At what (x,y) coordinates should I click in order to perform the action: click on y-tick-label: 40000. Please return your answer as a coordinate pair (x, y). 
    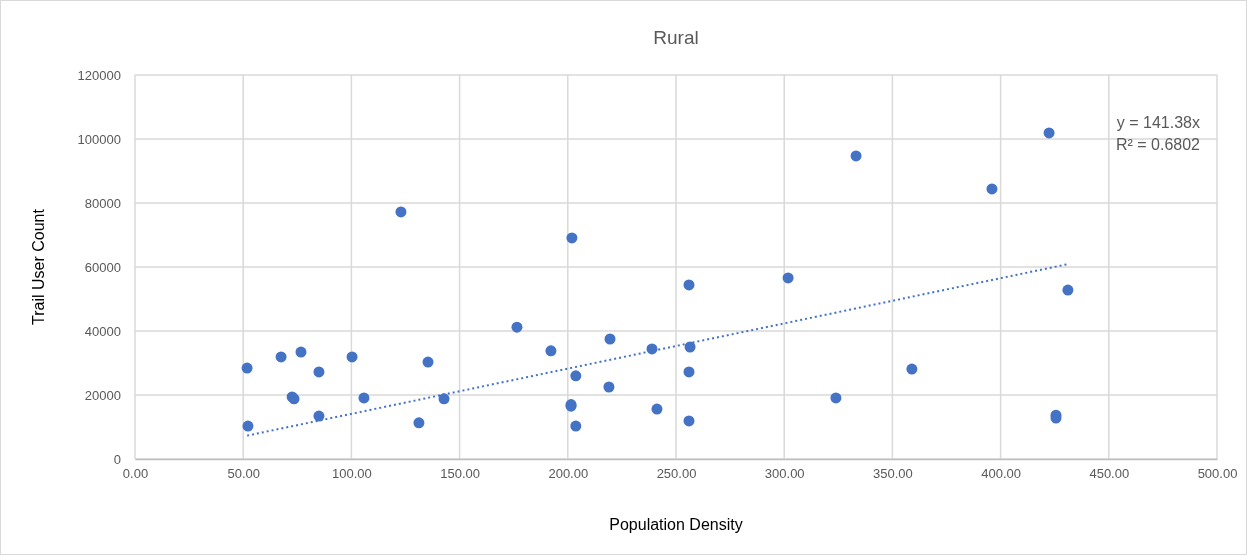
    Looking at the image, I should click on (102, 331).